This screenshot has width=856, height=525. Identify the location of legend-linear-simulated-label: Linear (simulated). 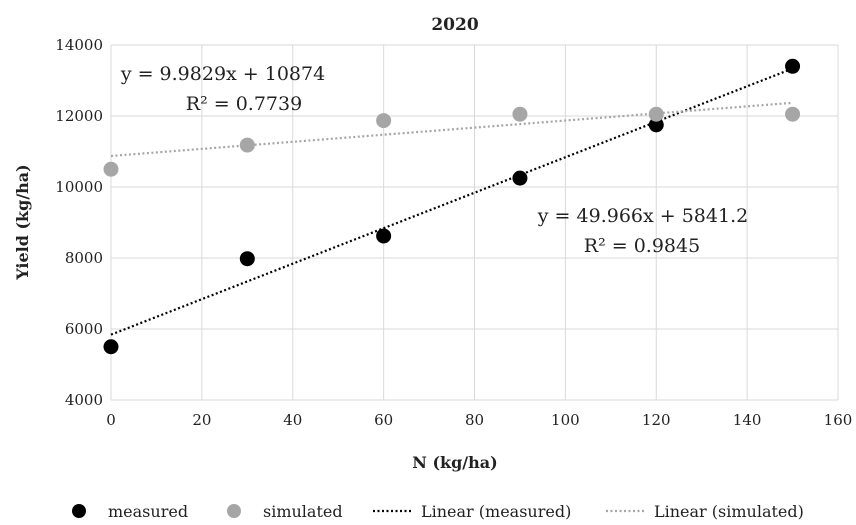
(729, 511).